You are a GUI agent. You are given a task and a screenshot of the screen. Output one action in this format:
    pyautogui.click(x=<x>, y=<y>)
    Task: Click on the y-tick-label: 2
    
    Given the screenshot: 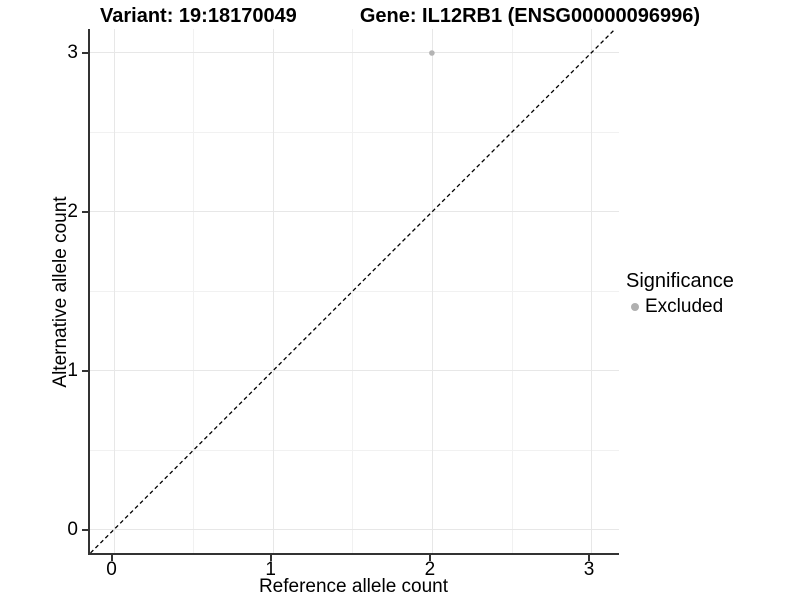 What is the action you would take?
    pyautogui.click(x=72, y=211)
    